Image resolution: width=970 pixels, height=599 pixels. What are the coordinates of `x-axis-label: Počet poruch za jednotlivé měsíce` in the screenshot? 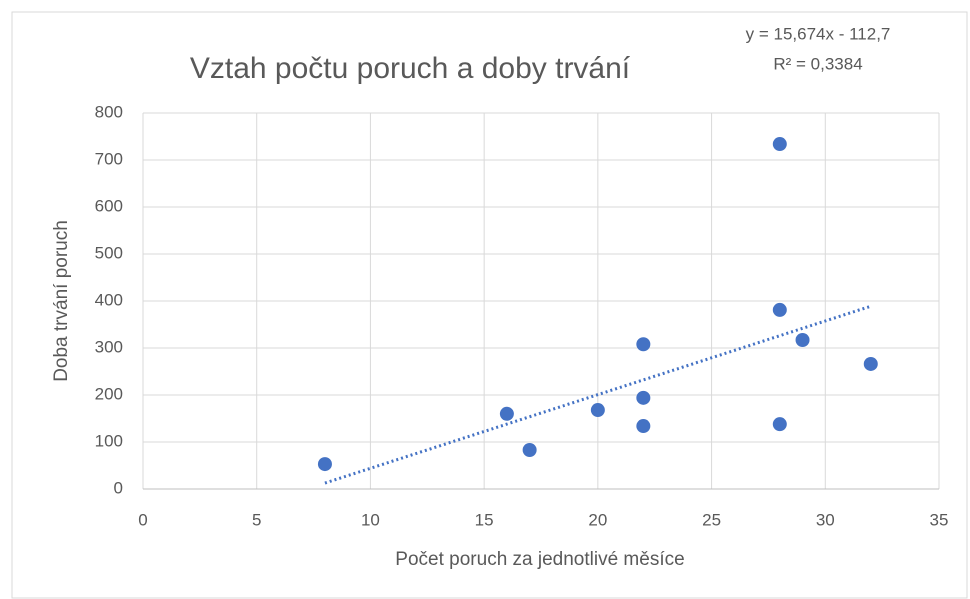 It's located at (539, 559).